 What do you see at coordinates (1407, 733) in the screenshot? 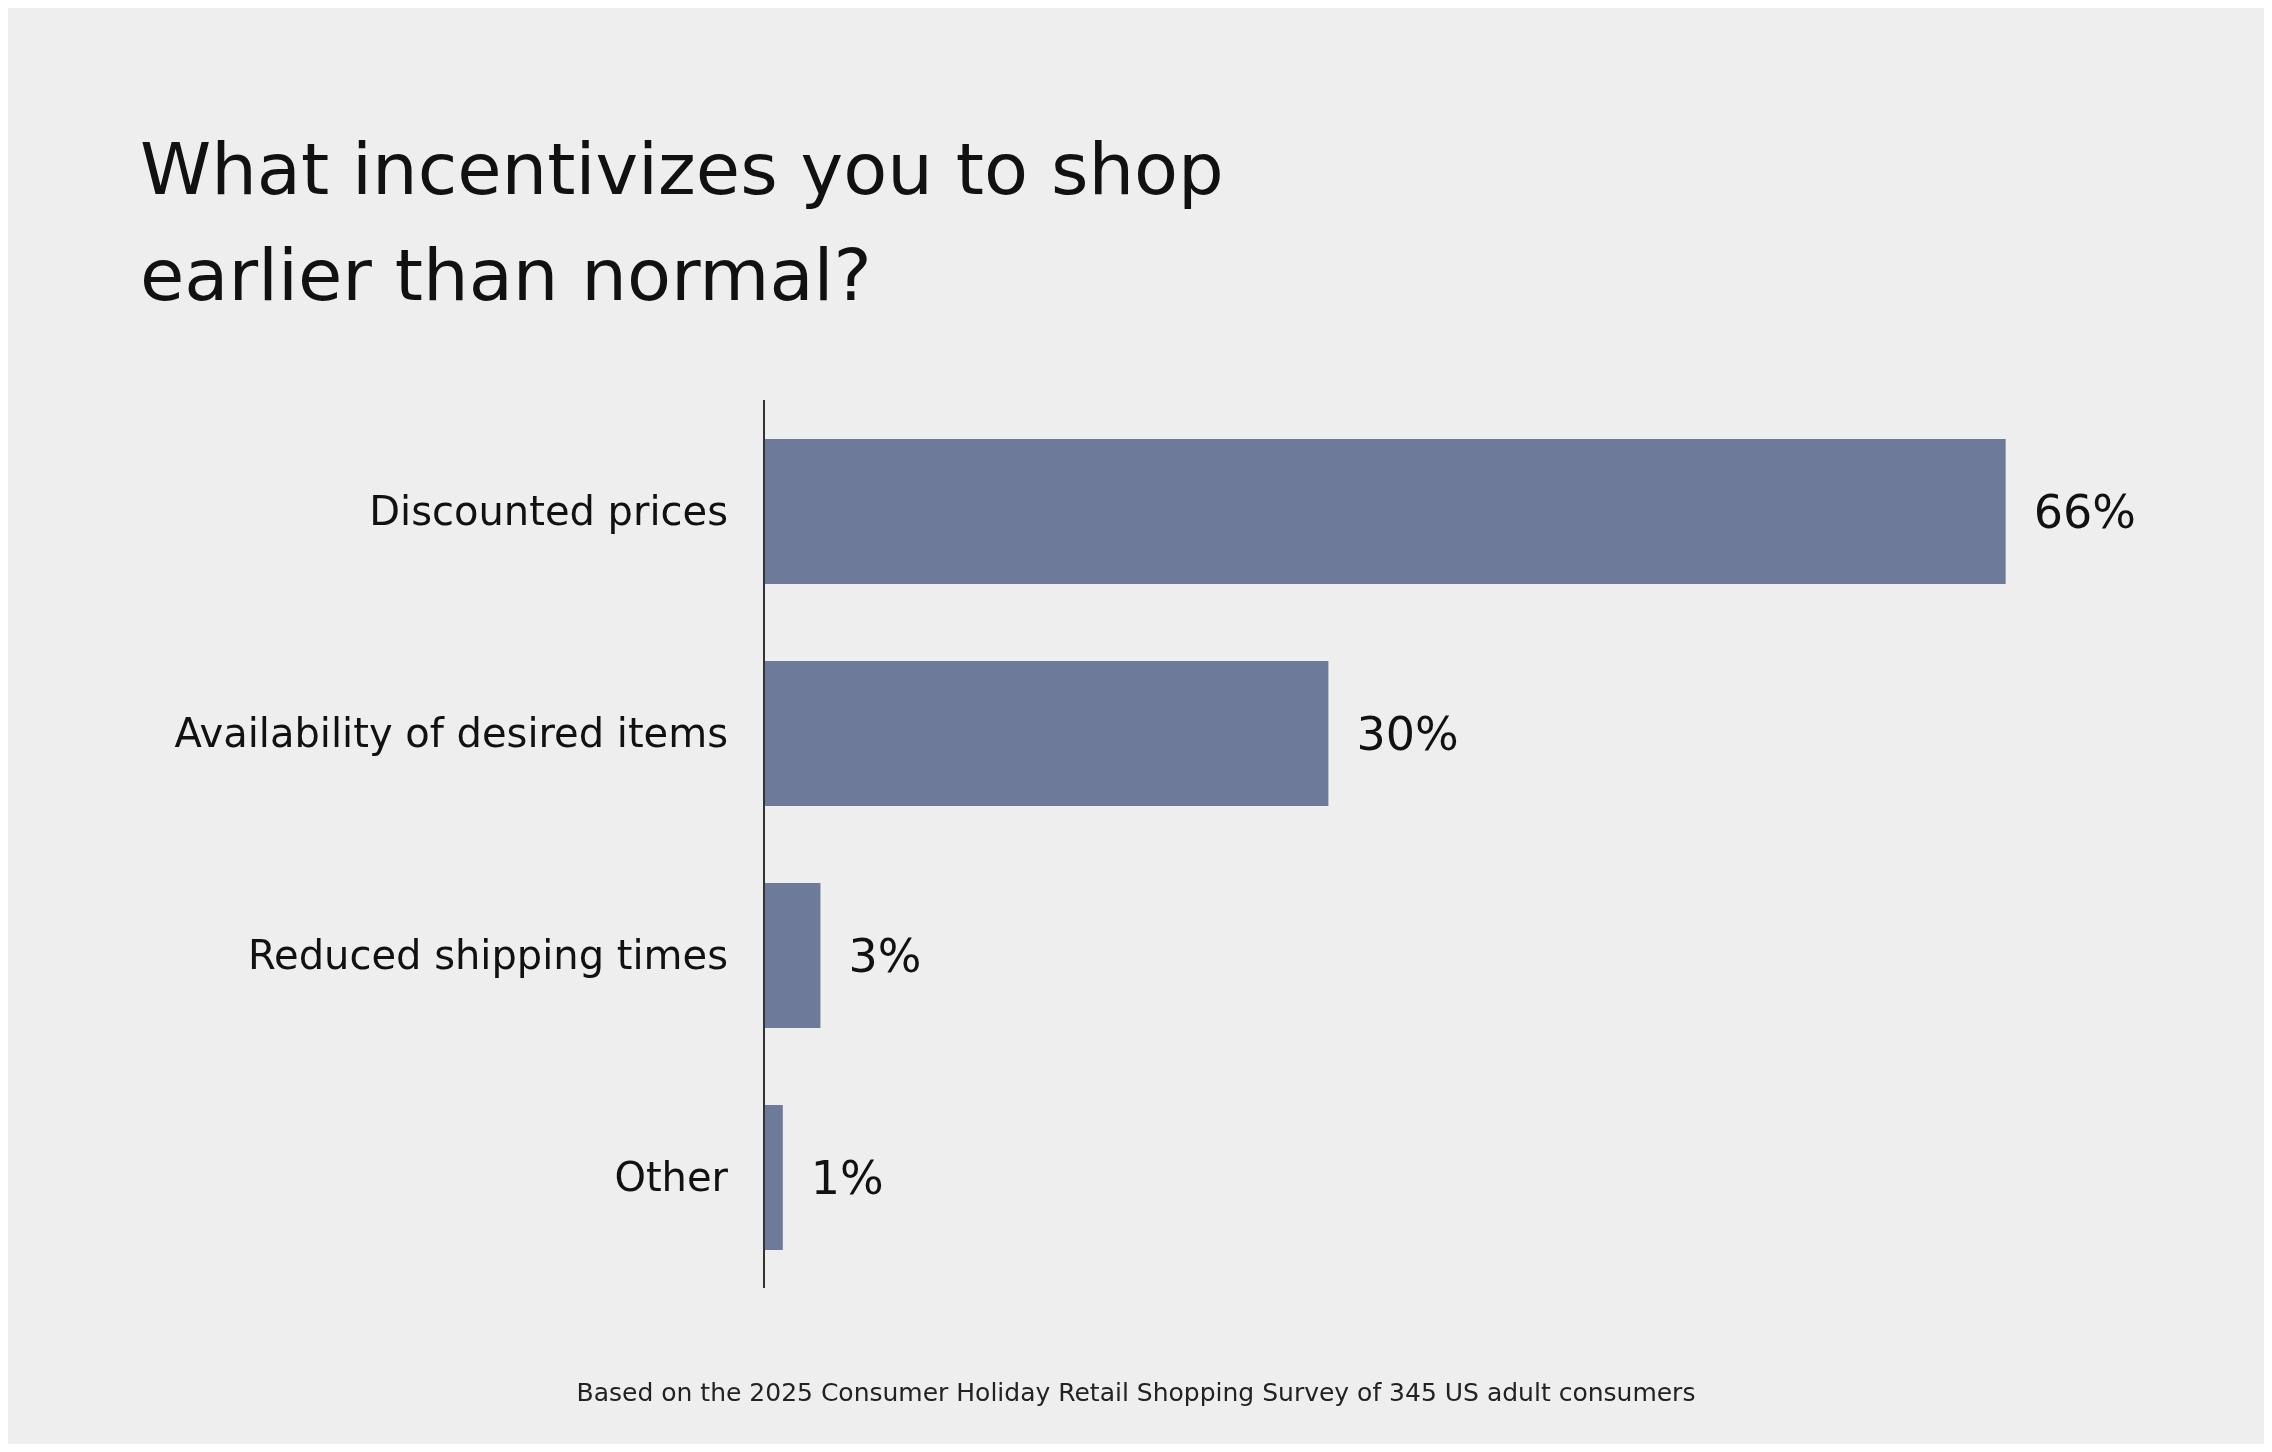
I see `data-label: 30%` at bounding box center [1407, 733].